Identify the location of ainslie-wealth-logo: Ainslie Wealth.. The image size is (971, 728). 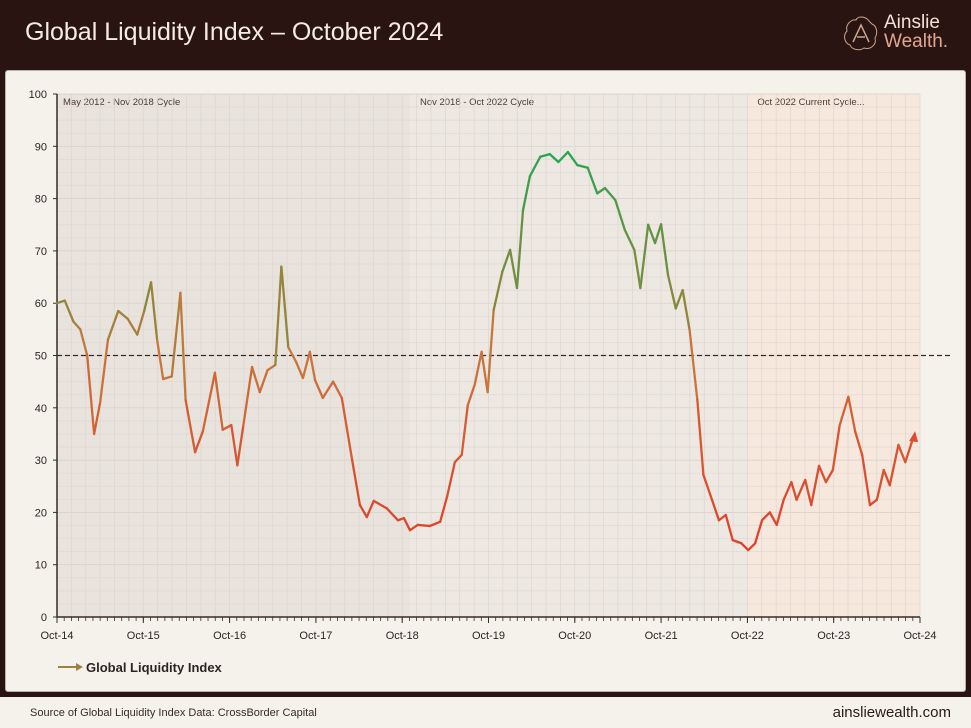
(899, 34).